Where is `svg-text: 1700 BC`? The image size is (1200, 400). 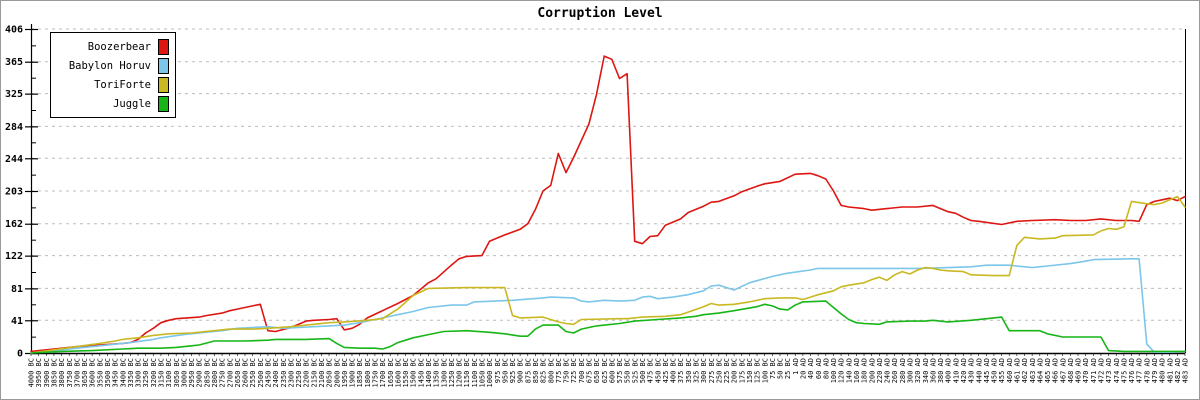 svg-text: 1700 BC is located at coordinates (383, 373).